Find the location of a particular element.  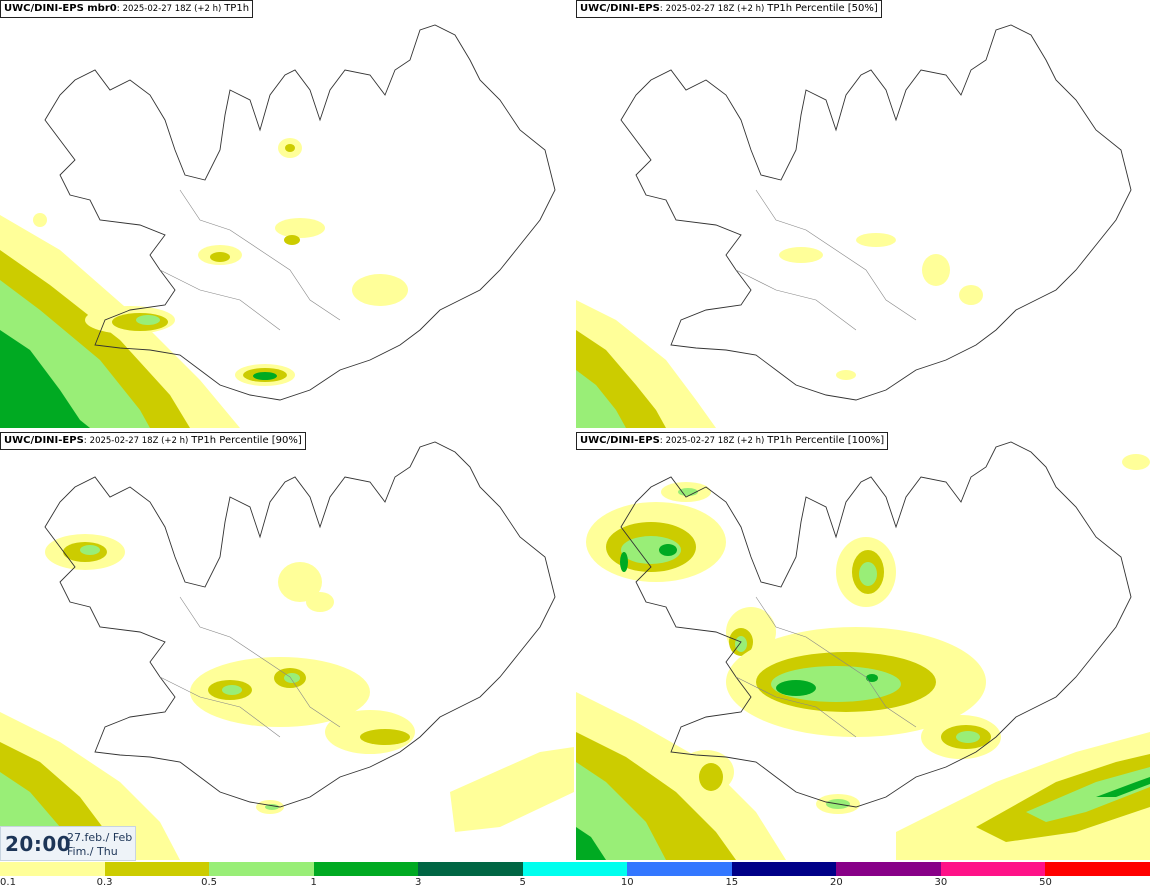

legend-tick-label: 0.1 is located at coordinates (8, 882).